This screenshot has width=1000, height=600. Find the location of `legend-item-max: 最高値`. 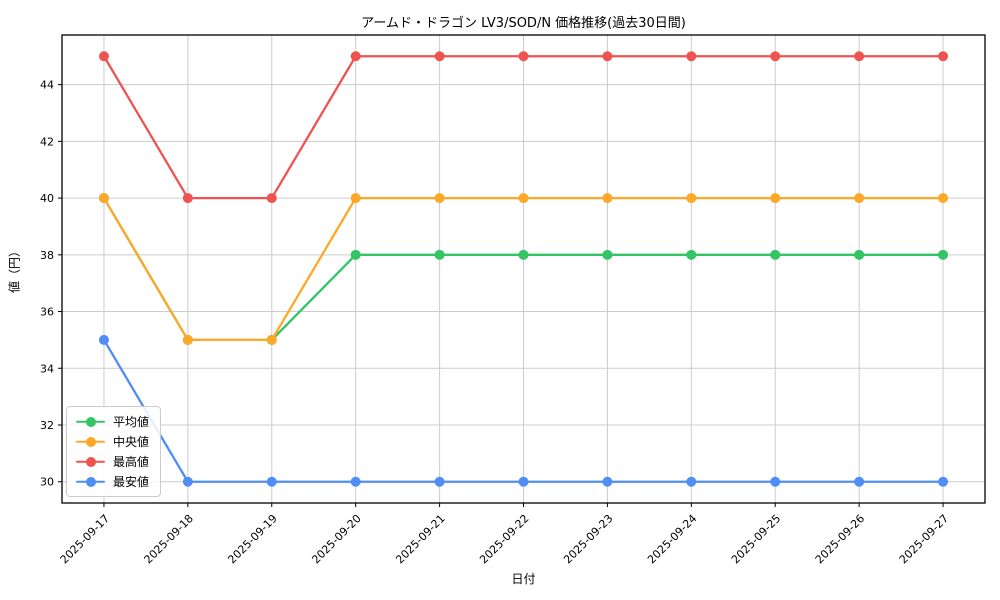

legend-item-max: 最高値 is located at coordinates (112, 461).